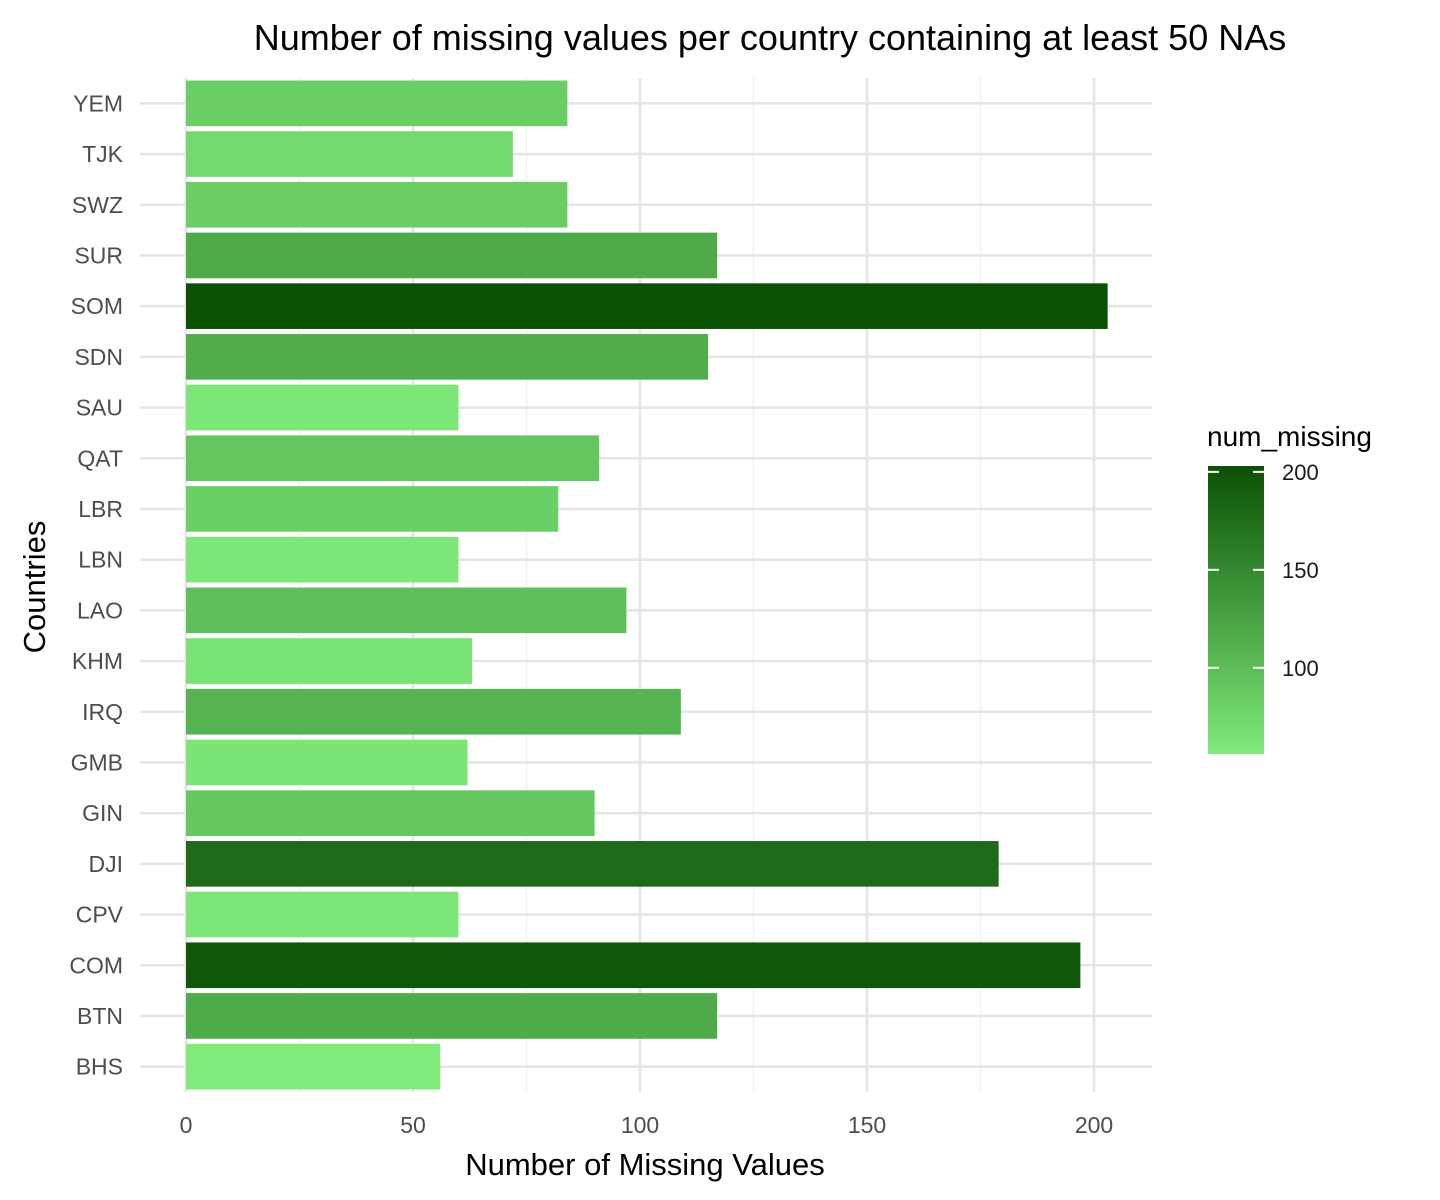 This screenshot has height=1200, width=1440. I want to click on bar-lao, so click(406, 610).